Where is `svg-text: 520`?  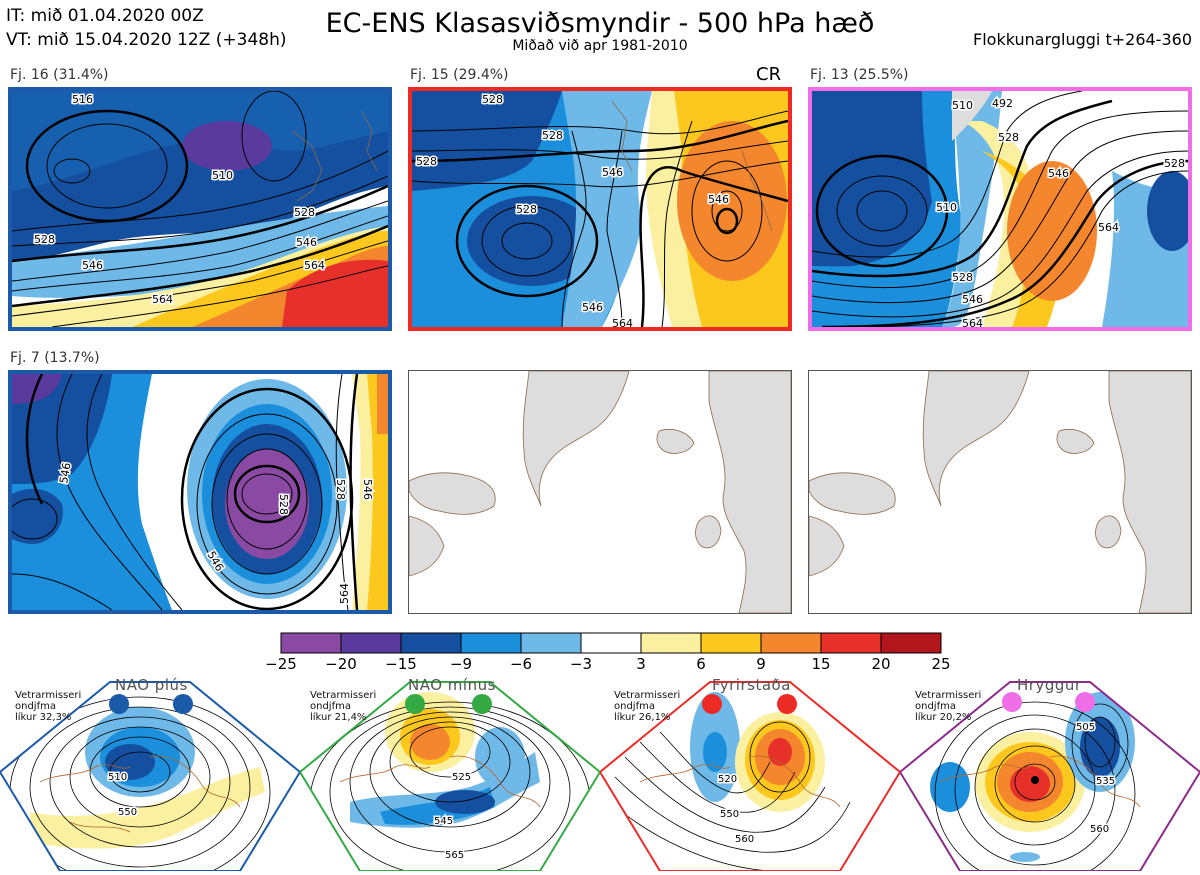 svg-text: 520 is located at coordinates (727, 779).